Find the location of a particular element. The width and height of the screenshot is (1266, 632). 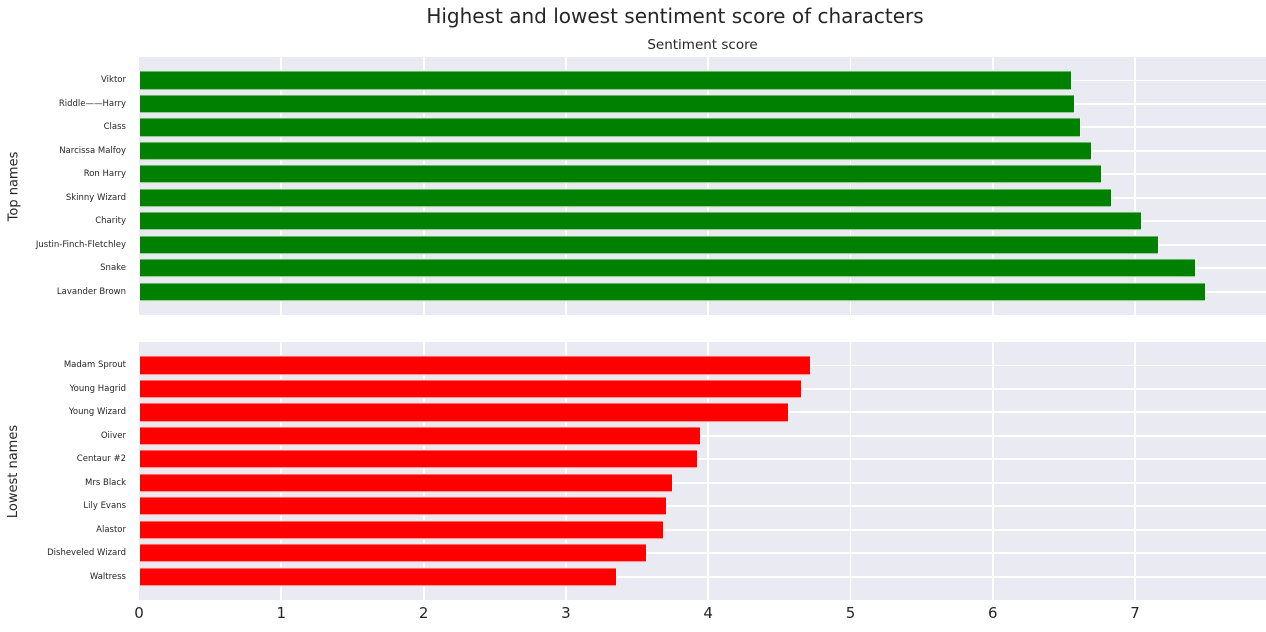

y-tick-label: Madam Sprout is located at coordinates (94, 365).